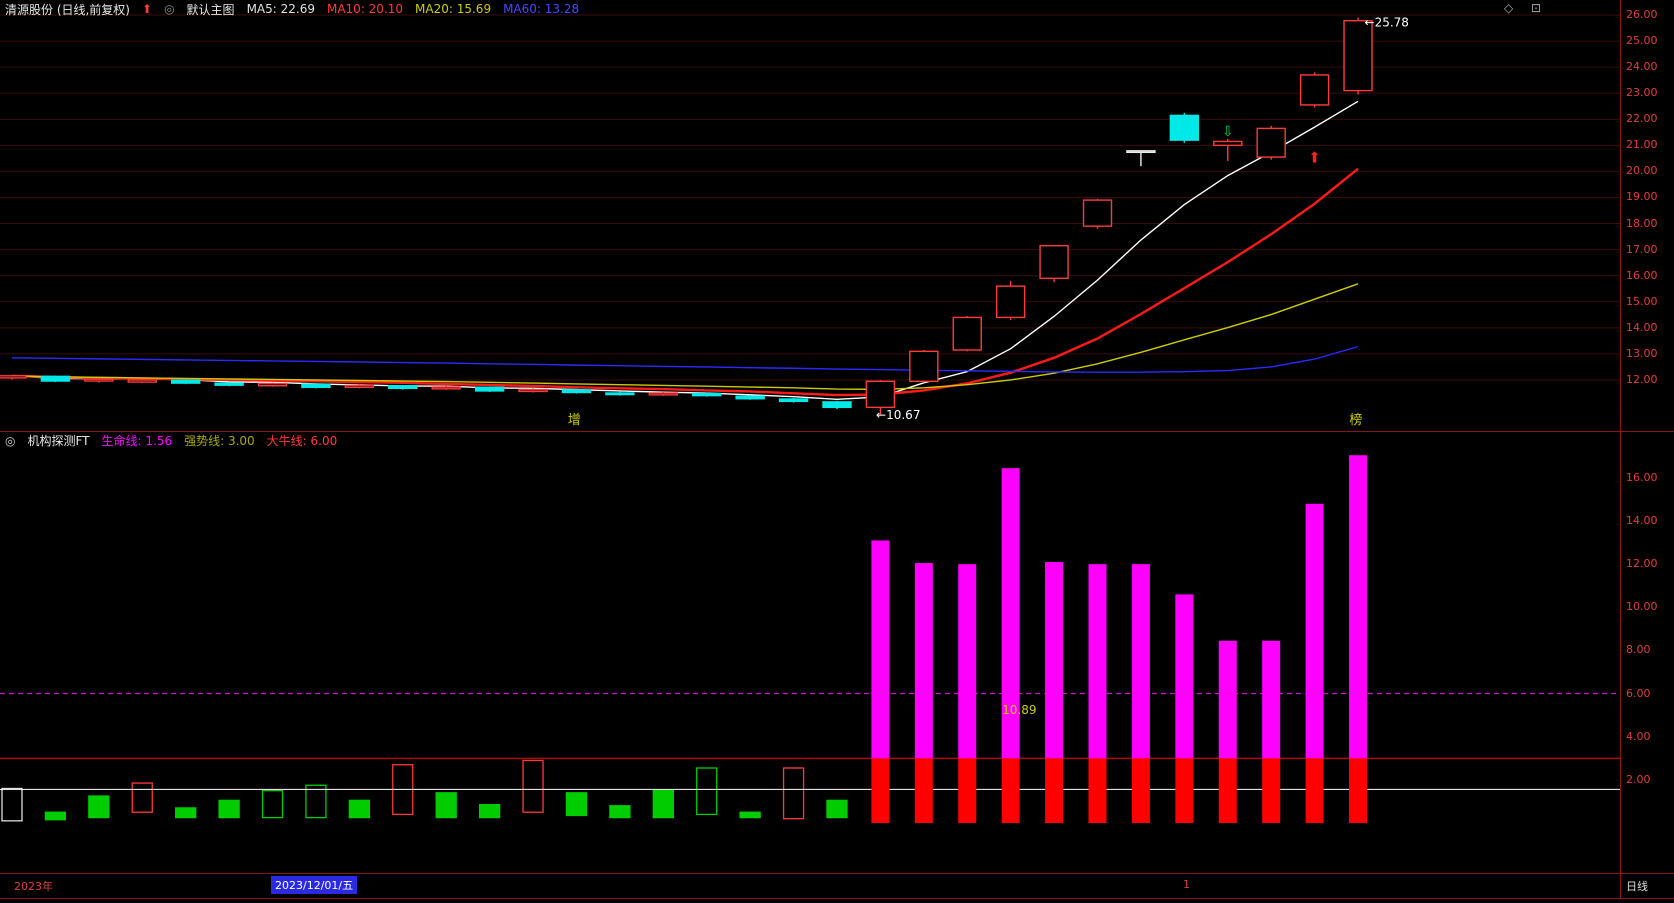 The height and width of the screenshot is (903, 1674). Describe the element at coordinates (837, 898) in the screenshot. I see `bottom-border` at that location.